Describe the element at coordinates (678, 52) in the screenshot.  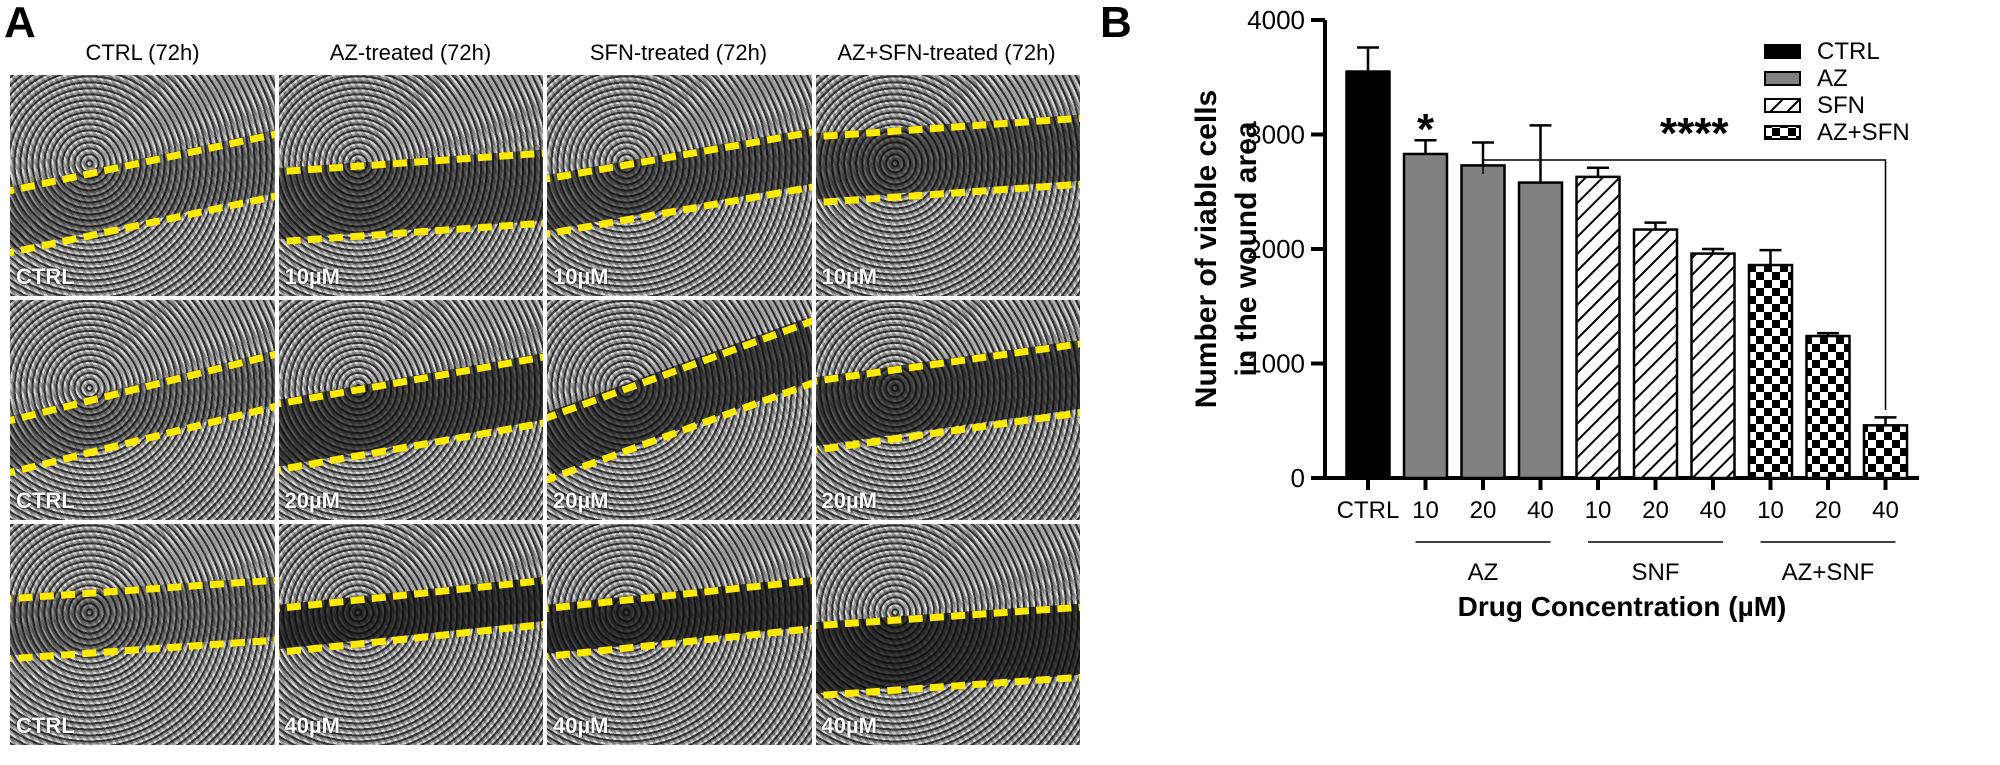
I see `column-title-sfn: SFN-treated (72h)` at that location.